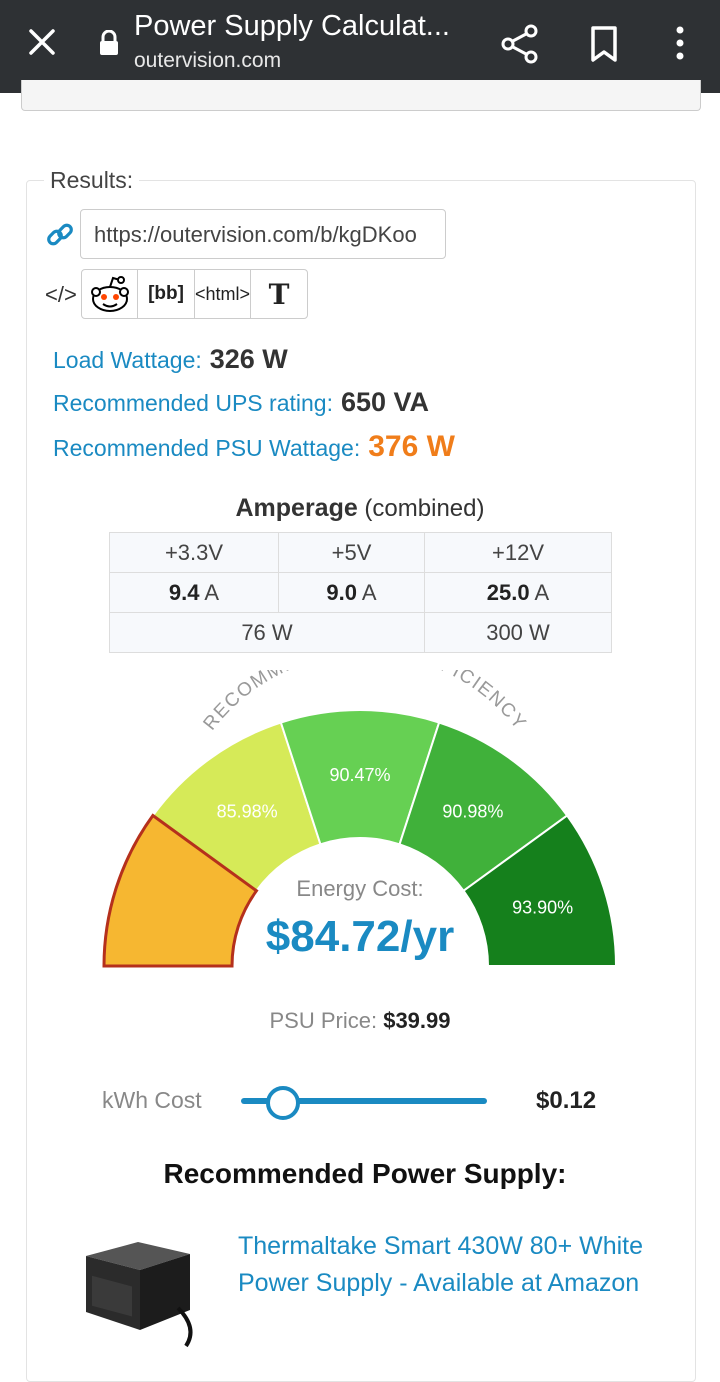 The image size is (720, 1382). Describe the element at coordinates (360, 936) in the screenshot. I see `energy-cost-value: $84.72/yr` at that location.